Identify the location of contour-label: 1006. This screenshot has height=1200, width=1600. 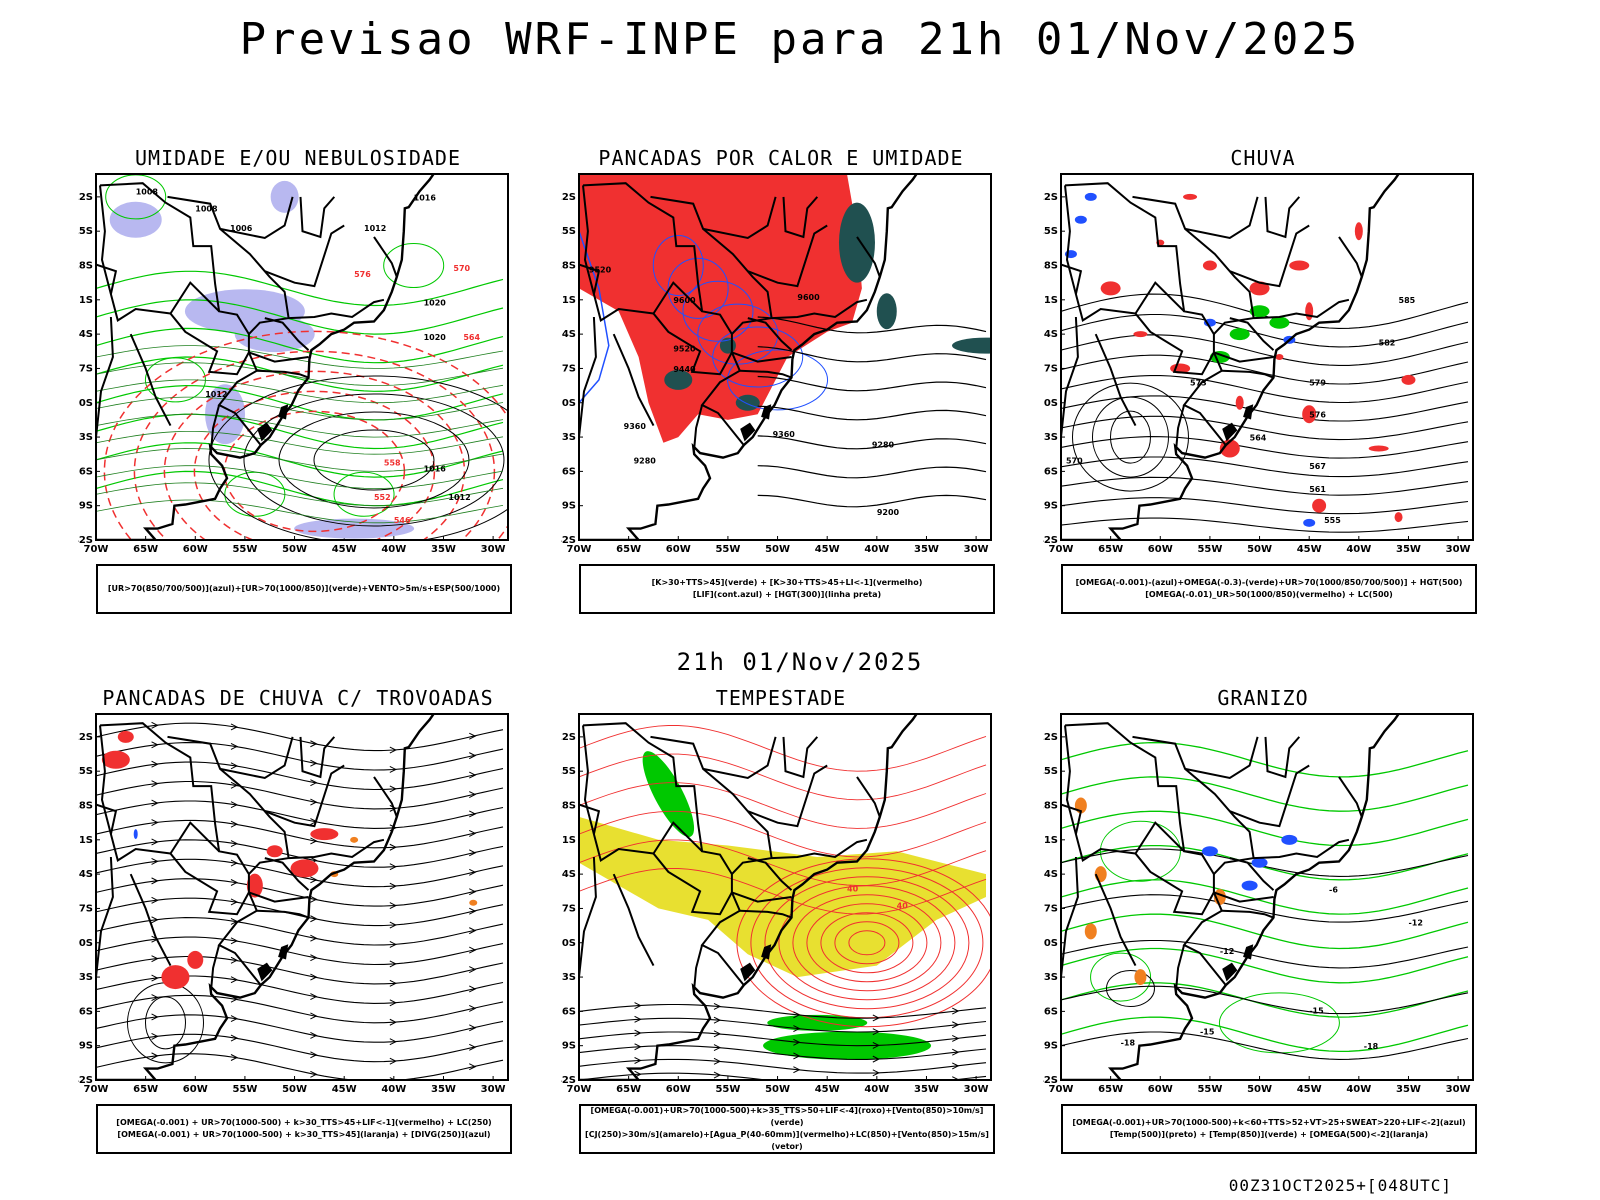
(241, 228).